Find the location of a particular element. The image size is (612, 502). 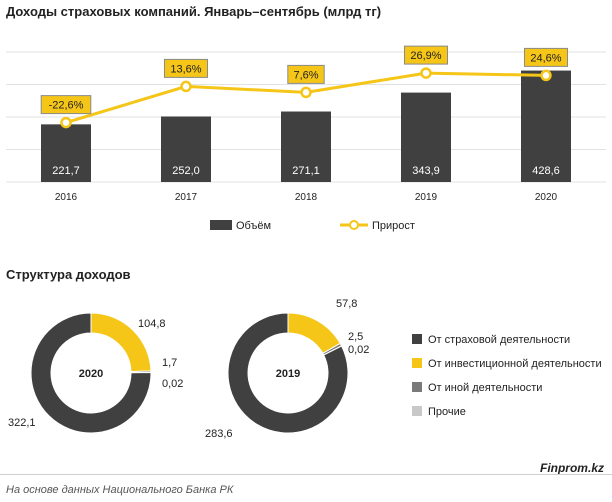

x-tick-label: 2020 is located at coordinates (546, 197).